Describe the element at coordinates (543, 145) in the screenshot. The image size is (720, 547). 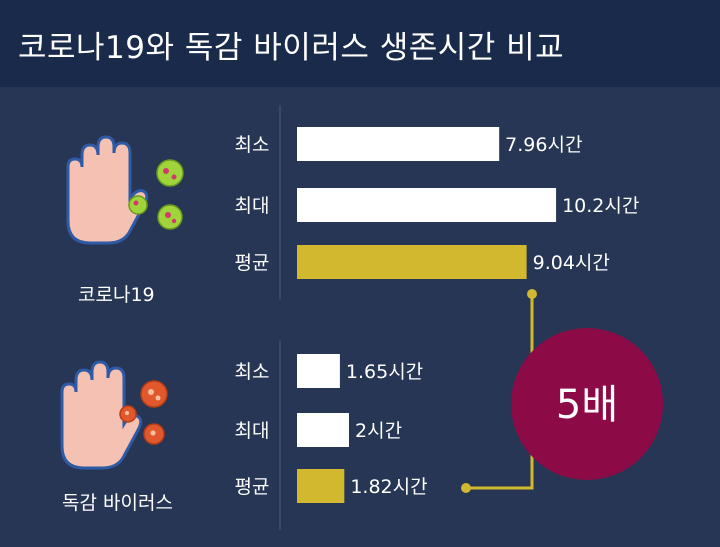
I see `value-label: 7.96시간` at that location.